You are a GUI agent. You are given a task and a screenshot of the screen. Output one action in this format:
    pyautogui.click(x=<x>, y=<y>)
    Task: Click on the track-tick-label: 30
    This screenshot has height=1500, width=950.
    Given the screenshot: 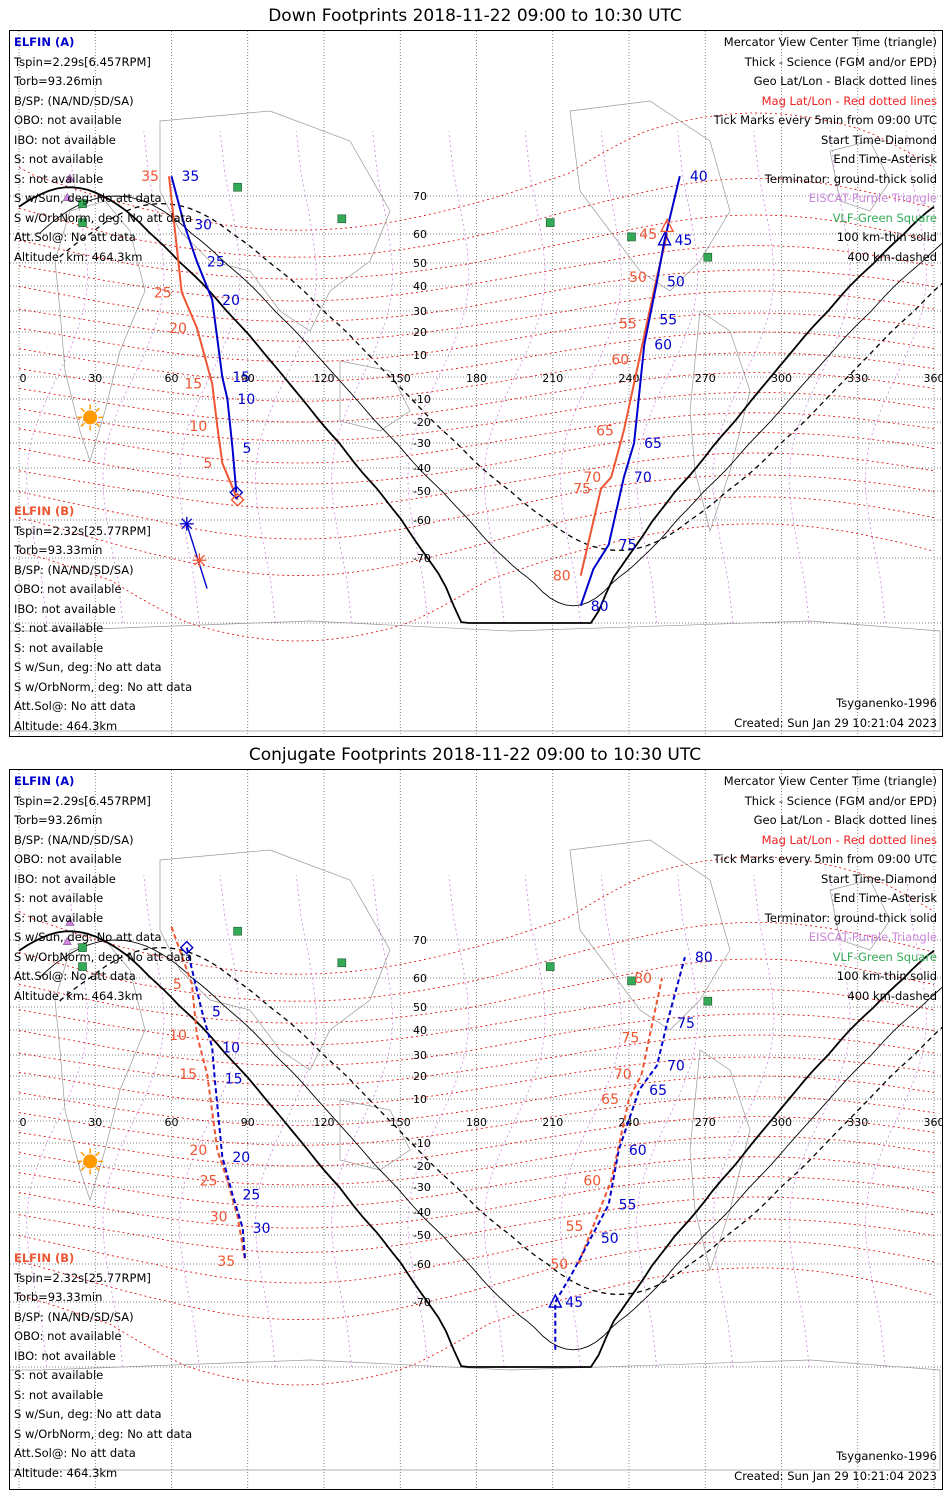 What is the action you would take?
    pyautogui.click(x=203, y=226)
    